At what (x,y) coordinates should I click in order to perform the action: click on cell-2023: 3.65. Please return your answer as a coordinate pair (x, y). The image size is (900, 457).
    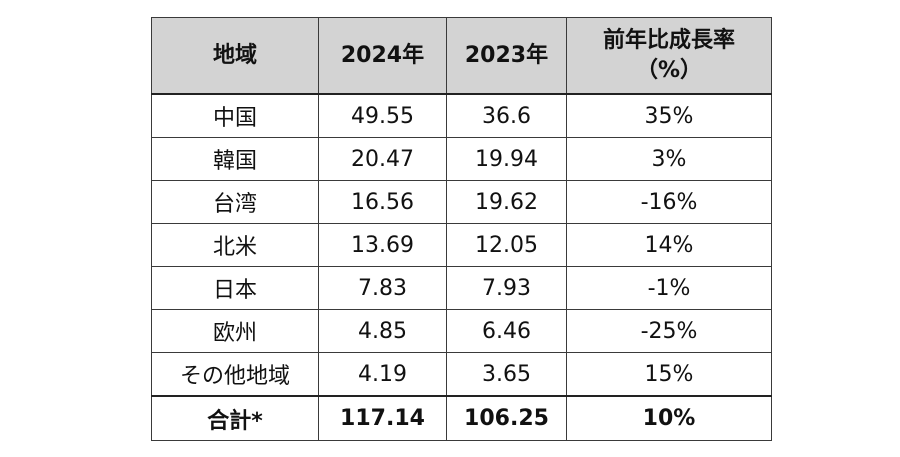
    Looking at the image, I should click on (506, 374).